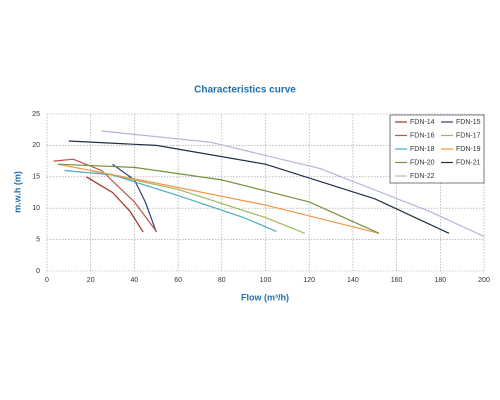 The width and height of the screenshot is (500, 400). I want to click on legend-label: FDN-21, so click(468, 162).